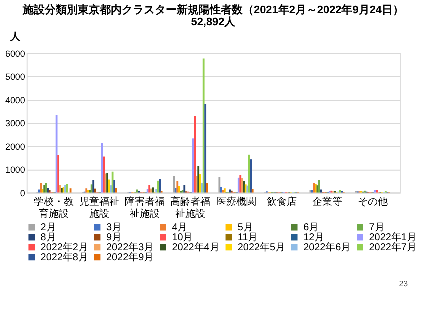  I want to click on legend-label: 2022年1月, so click(393, 238).